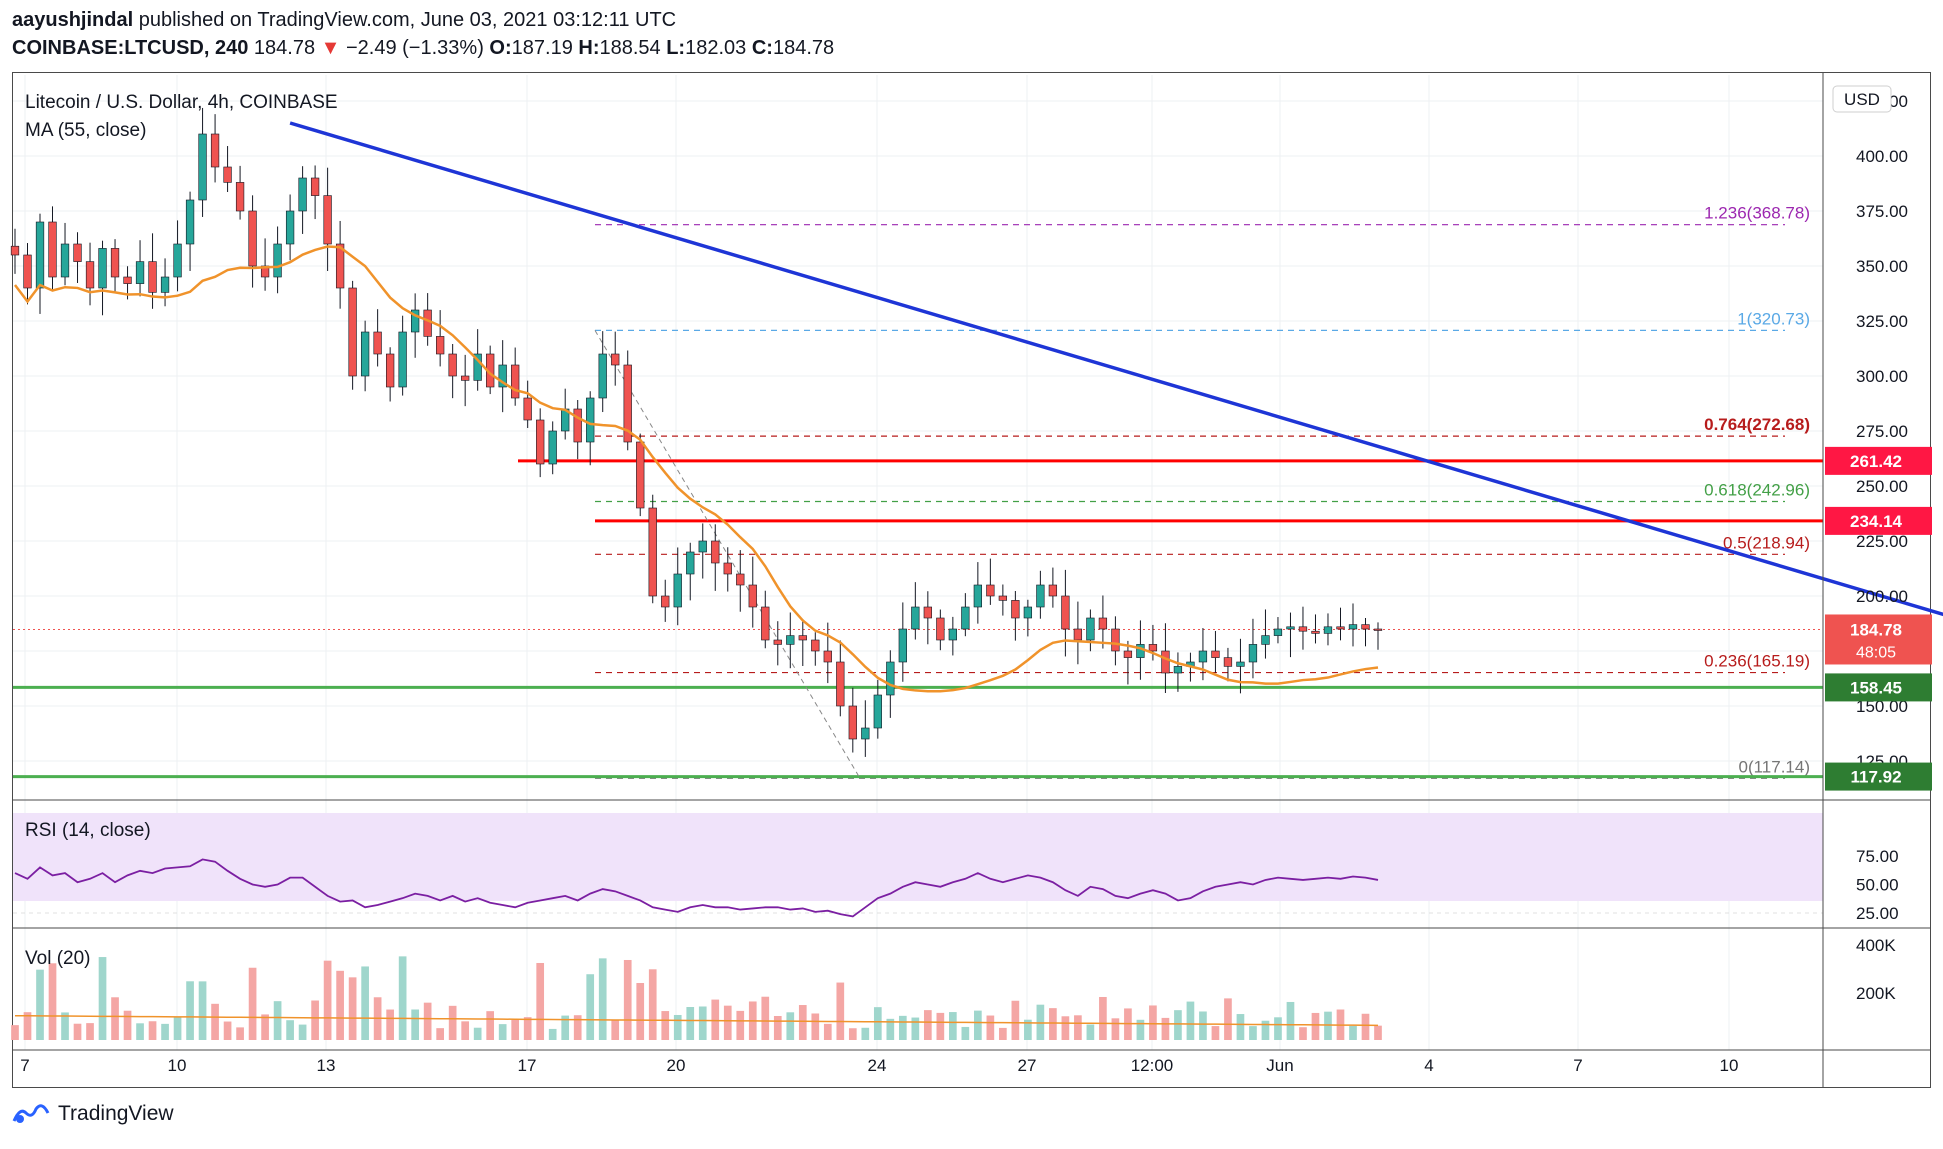 The image size is (1943, 1149). I want to click on open-label: O:, so click(500, 48).